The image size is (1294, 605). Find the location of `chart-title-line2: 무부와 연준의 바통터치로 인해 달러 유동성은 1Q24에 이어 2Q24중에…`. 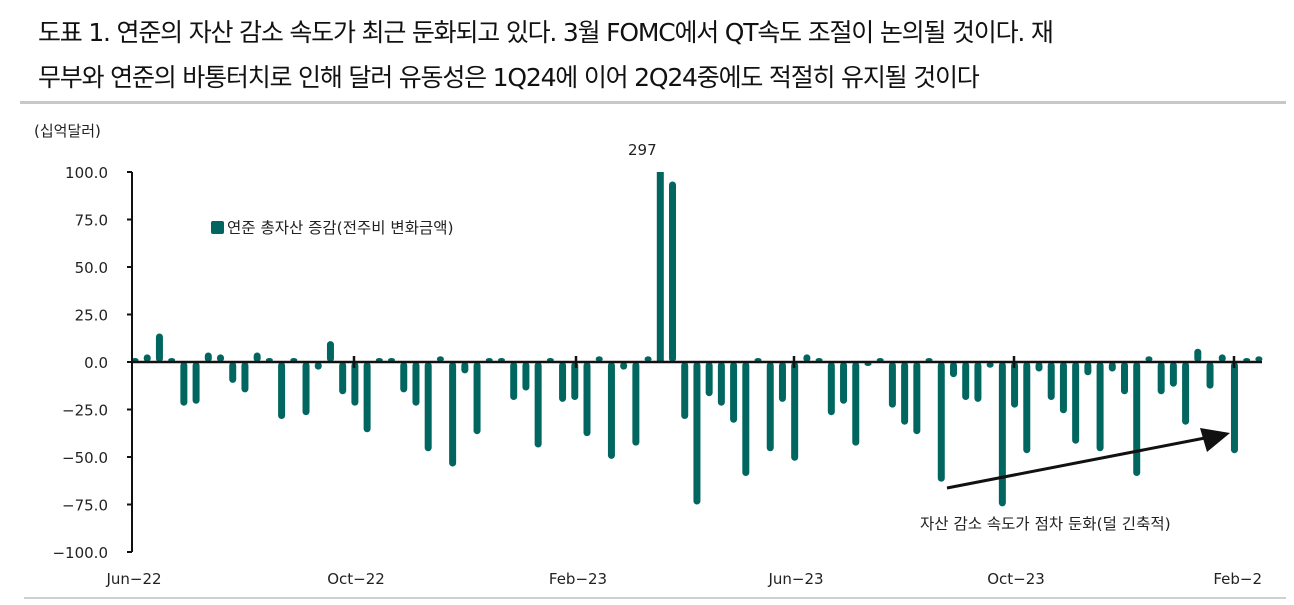

chart-title-line2: 무부와 연준의 바통터치로 인해 달러 유동성은 1Q24에 이어 2Q24중에… is located at coordinates (509, 77).